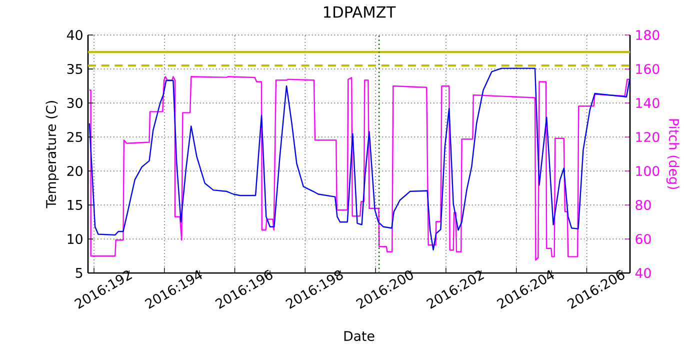 Image resolution: width=700 pixels, height=350 pixels. What do you see at coordinates (74, 69) in the screenshot?
I see `y-tick-label: 35` at bounding box center [74, 69].